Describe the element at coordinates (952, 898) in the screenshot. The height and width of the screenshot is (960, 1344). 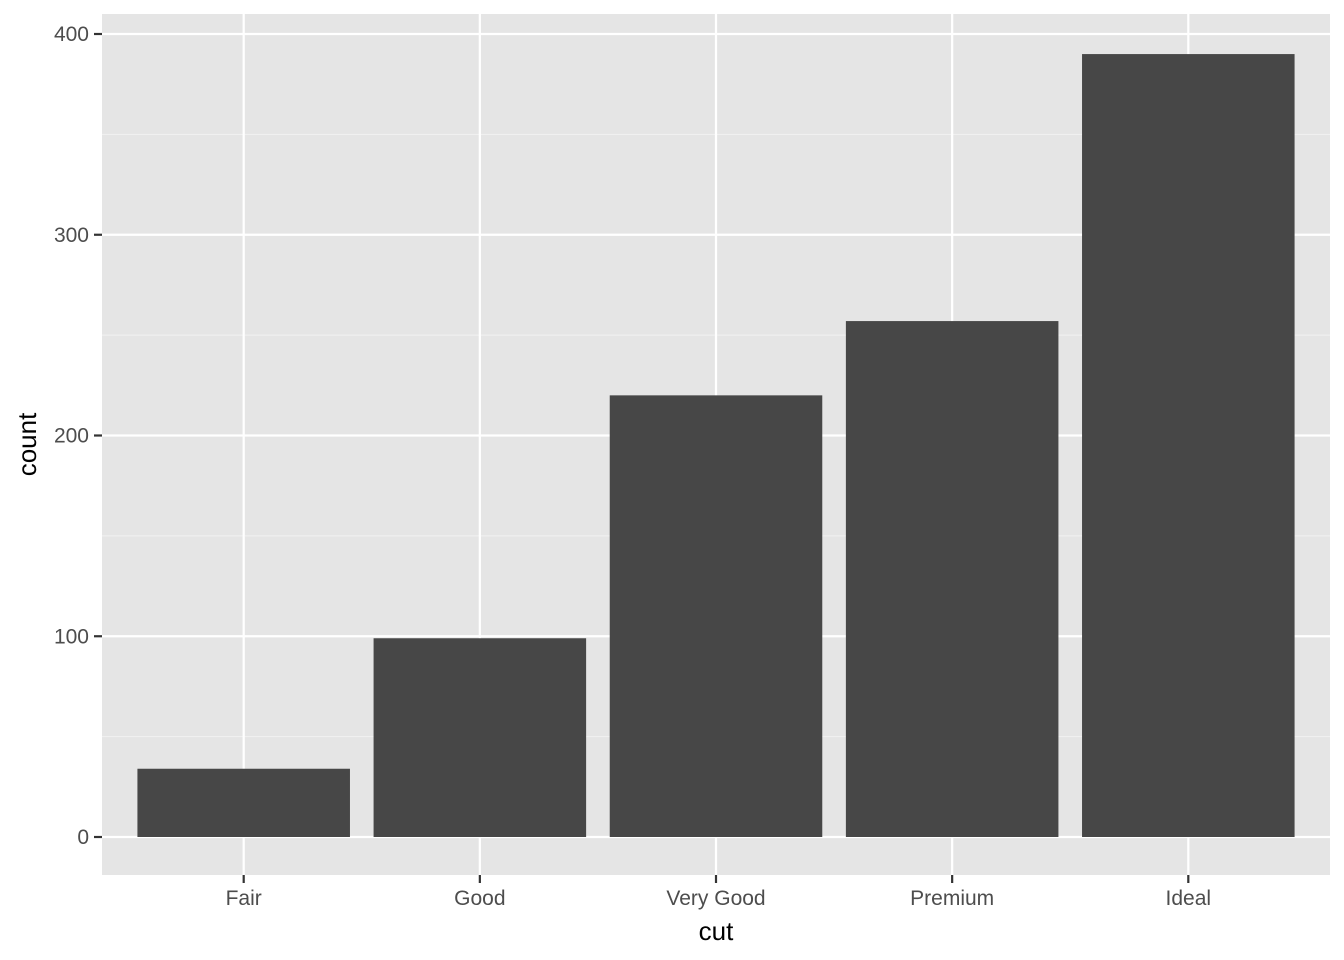
I see `x-tick-label: Premium` at that location.